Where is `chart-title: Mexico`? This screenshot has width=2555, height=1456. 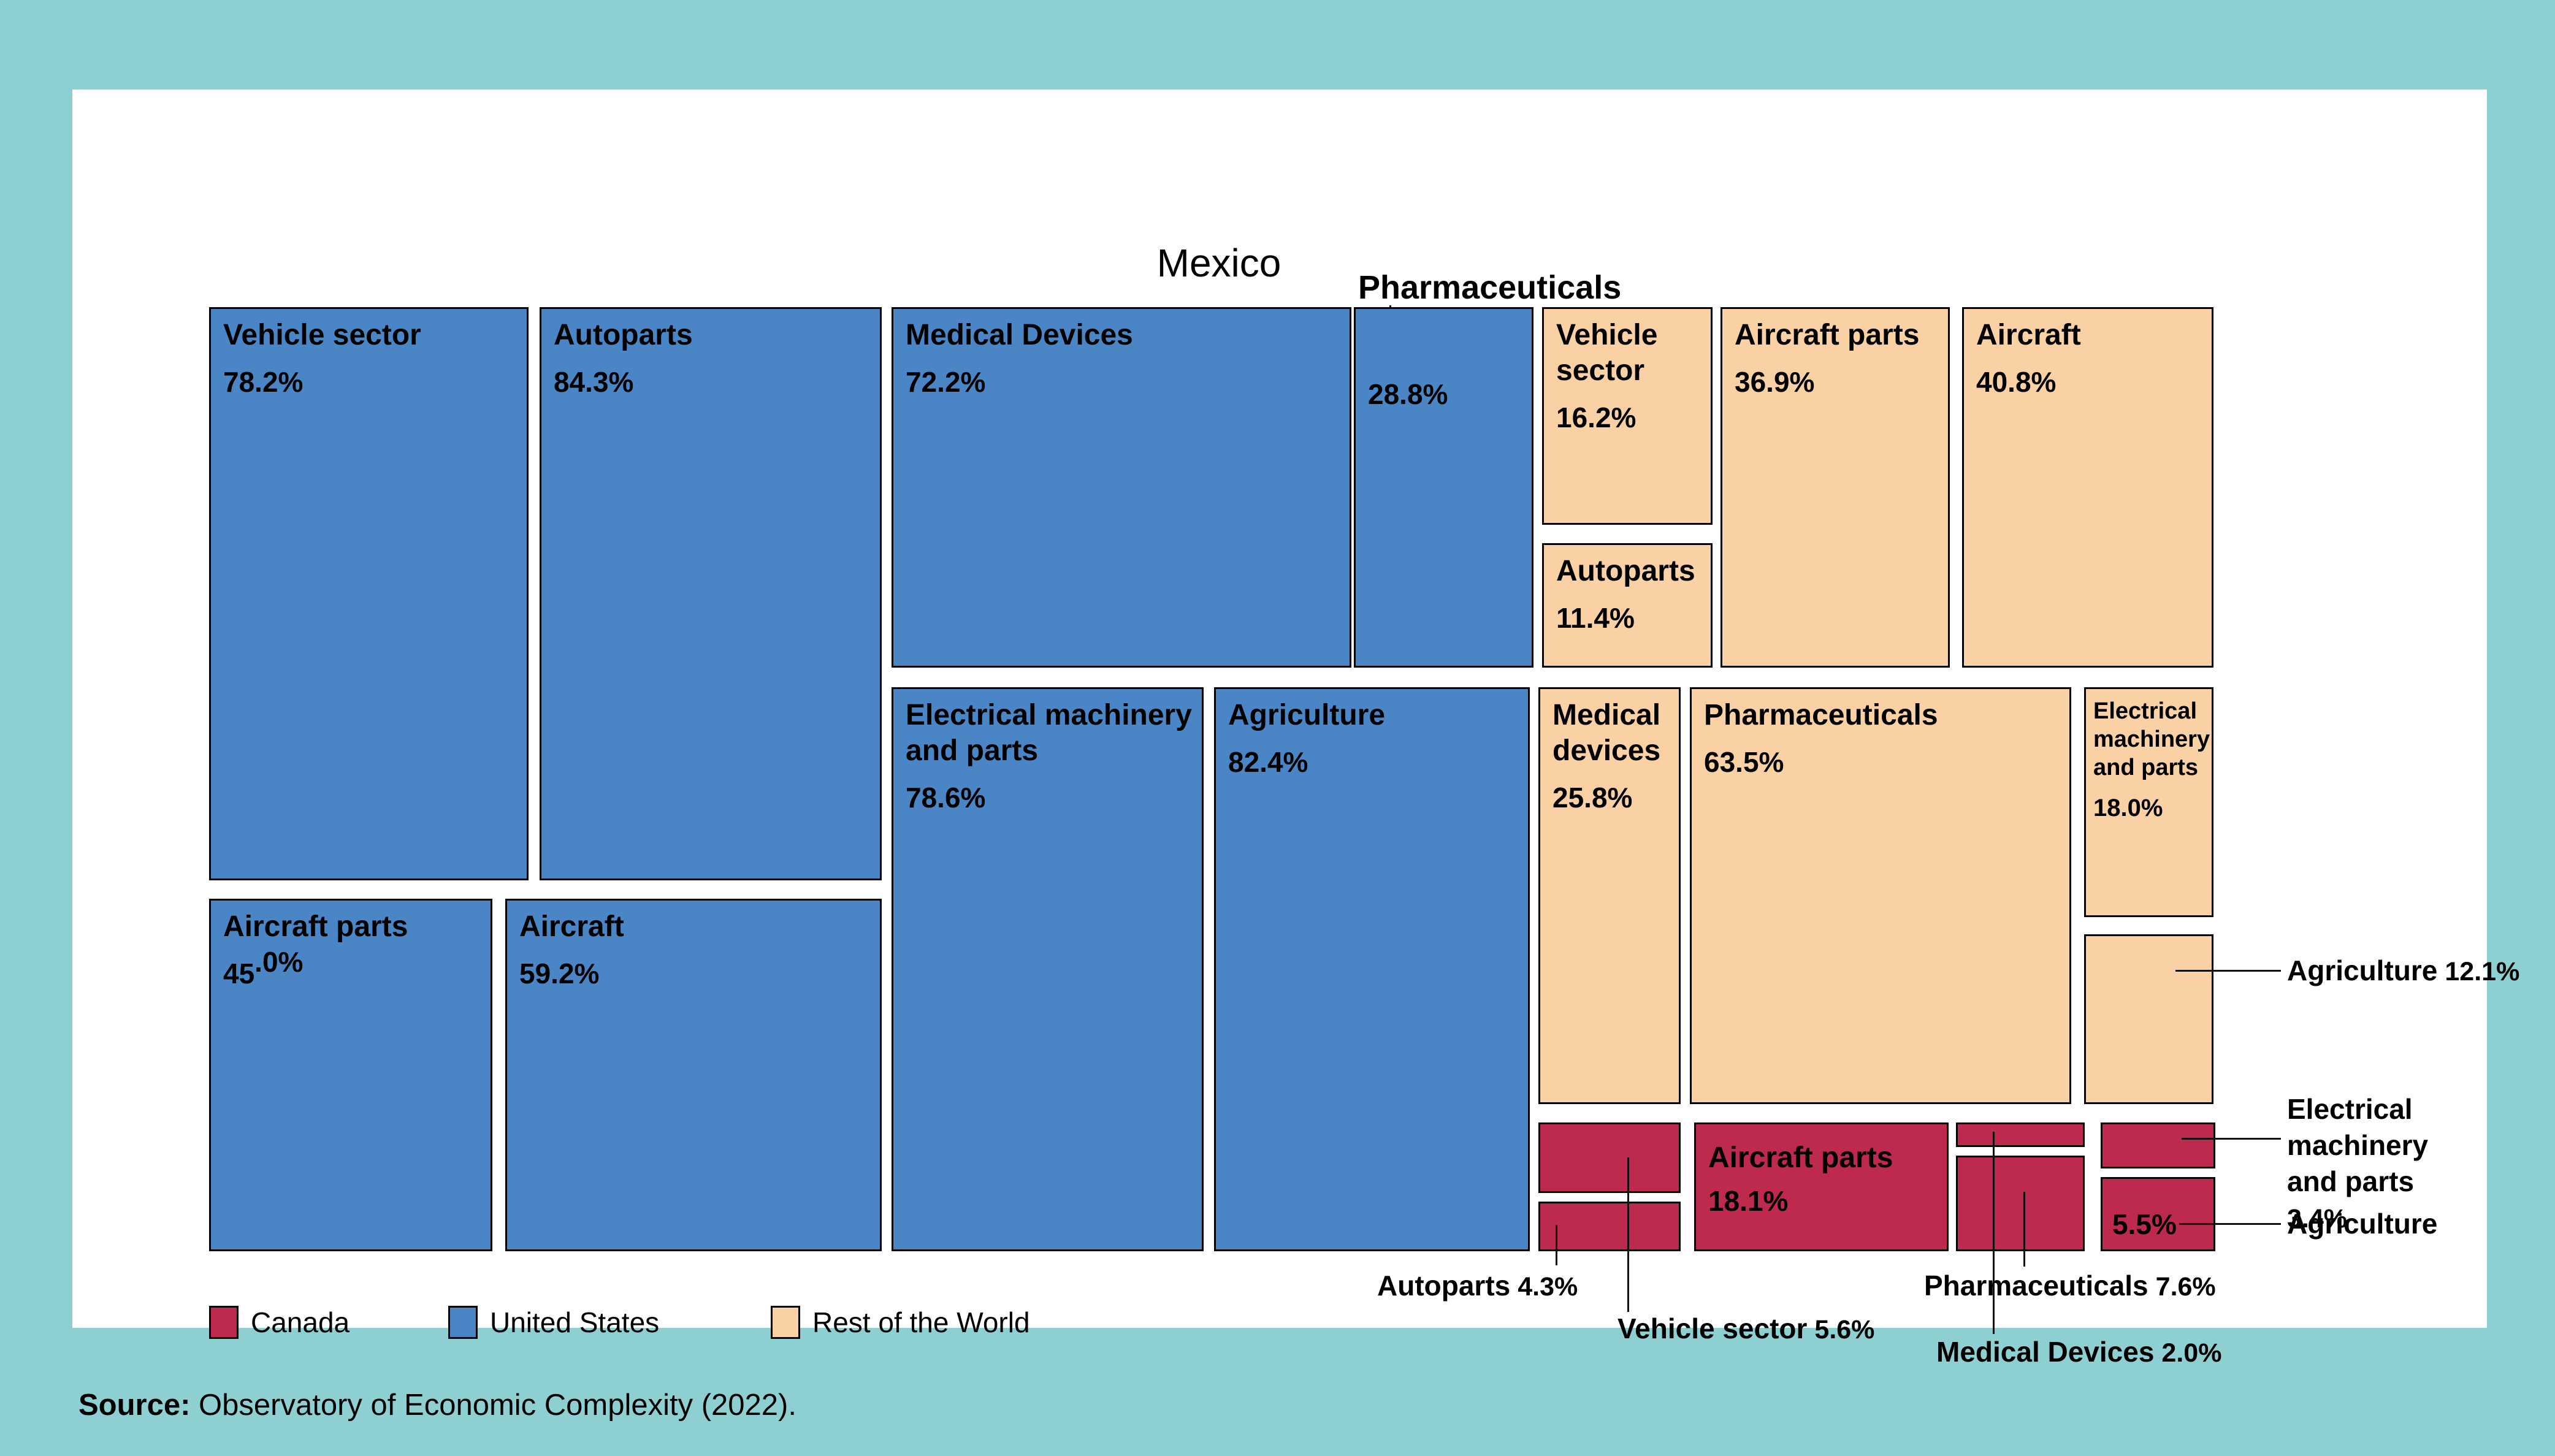
chart-title: Mexico is located at coordinates (1218, 263).